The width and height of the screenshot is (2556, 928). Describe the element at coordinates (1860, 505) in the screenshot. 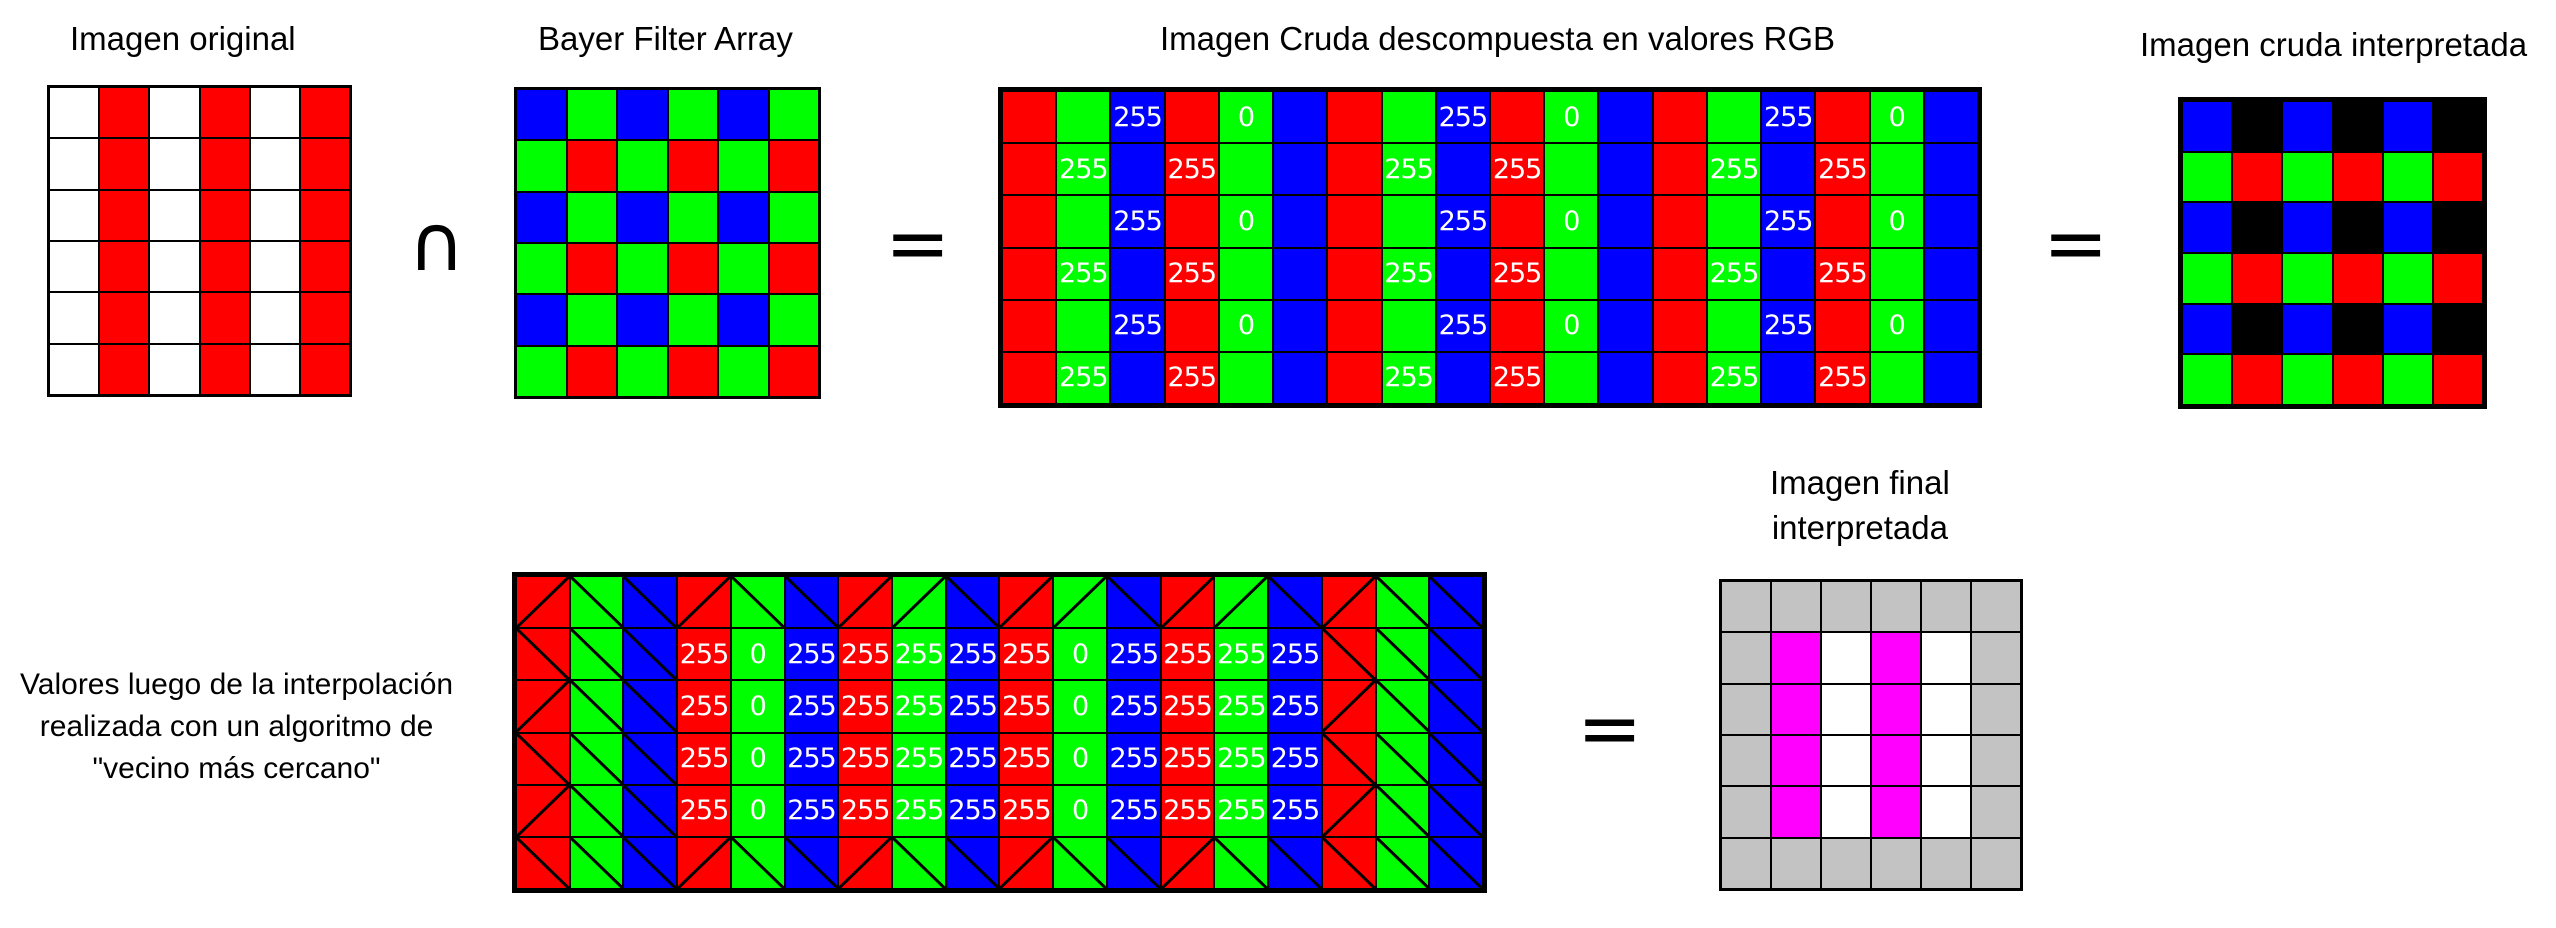

I see `title-final-interpreted: Imagen final interpretada` at that location.